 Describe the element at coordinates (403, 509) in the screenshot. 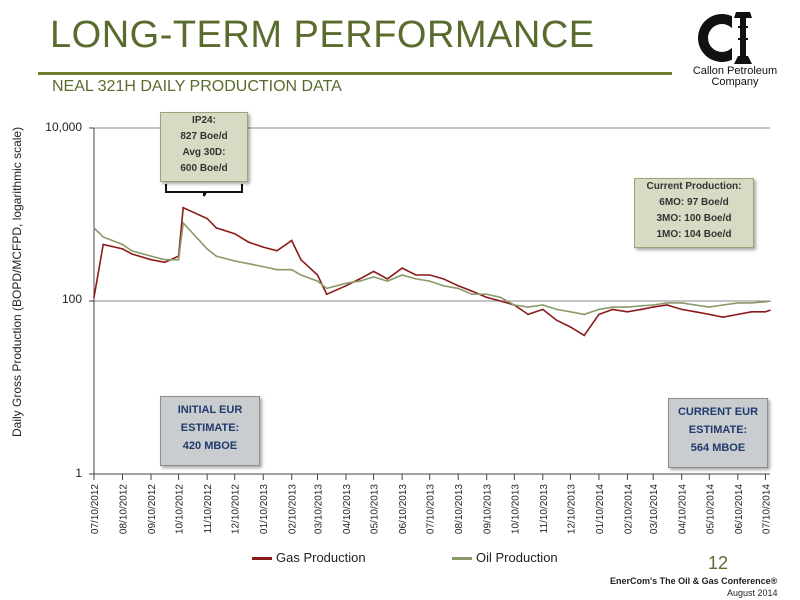

I see `x-tick-label: 06/10/2013` at that location.